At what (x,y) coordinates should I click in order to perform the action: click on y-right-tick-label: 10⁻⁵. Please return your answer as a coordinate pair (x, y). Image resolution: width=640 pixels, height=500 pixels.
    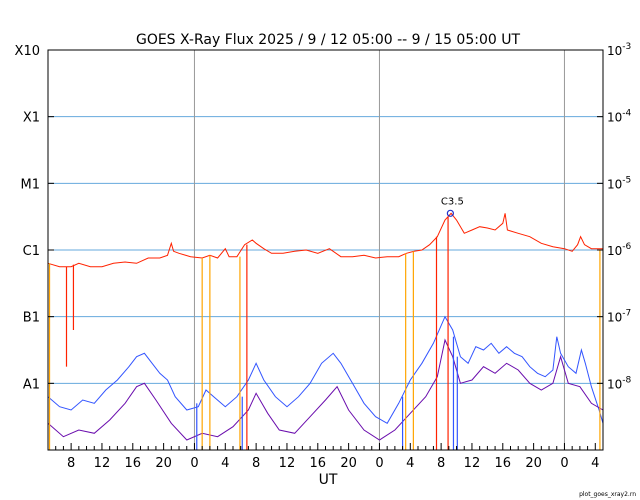
    Looking at the image, I should click on (619, 183).